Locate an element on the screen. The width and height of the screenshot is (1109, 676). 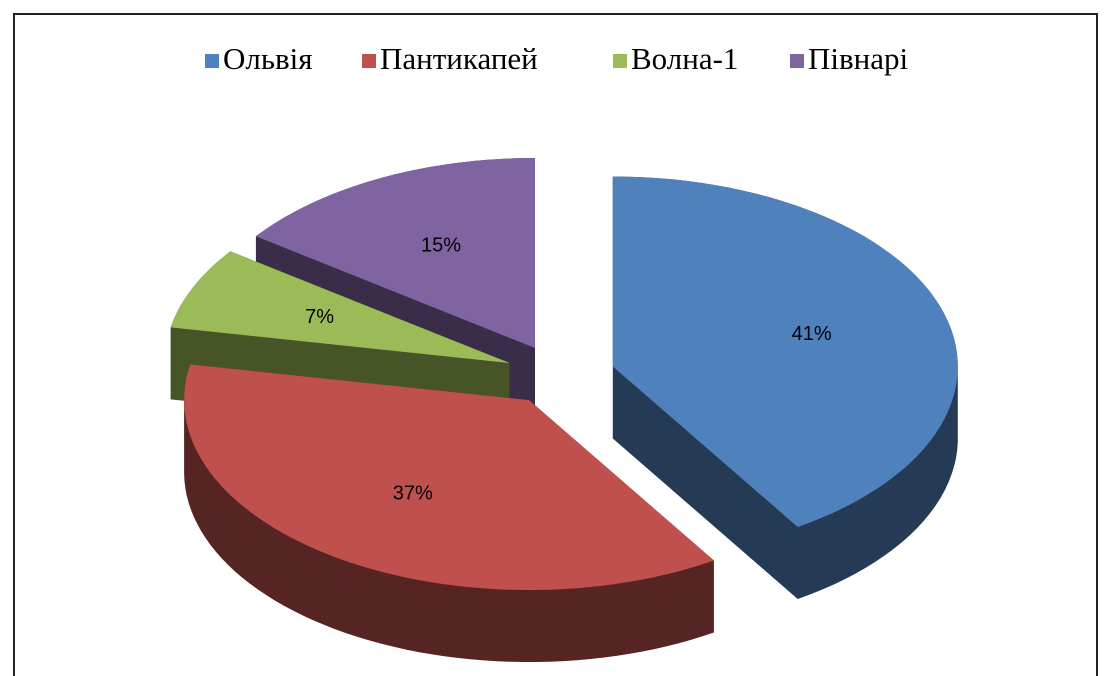
value-label: 15% is located at coordinates (441, 246).